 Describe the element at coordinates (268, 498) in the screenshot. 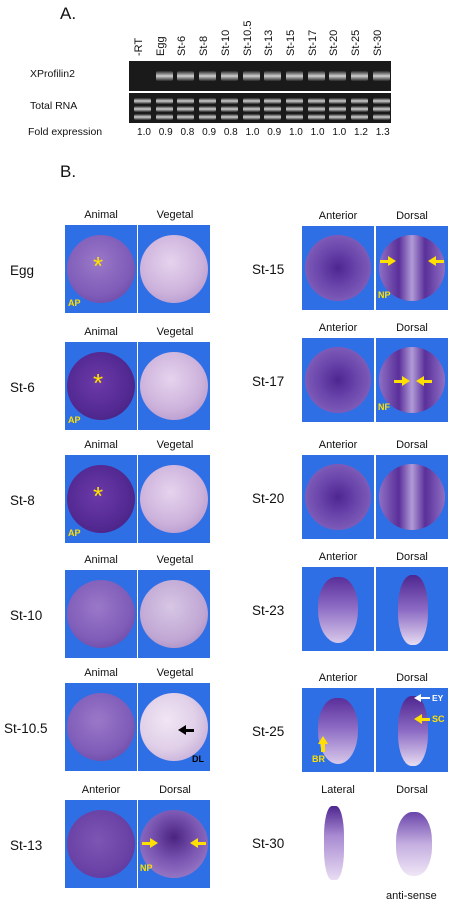

I see `stage-label: St-20` at that location.